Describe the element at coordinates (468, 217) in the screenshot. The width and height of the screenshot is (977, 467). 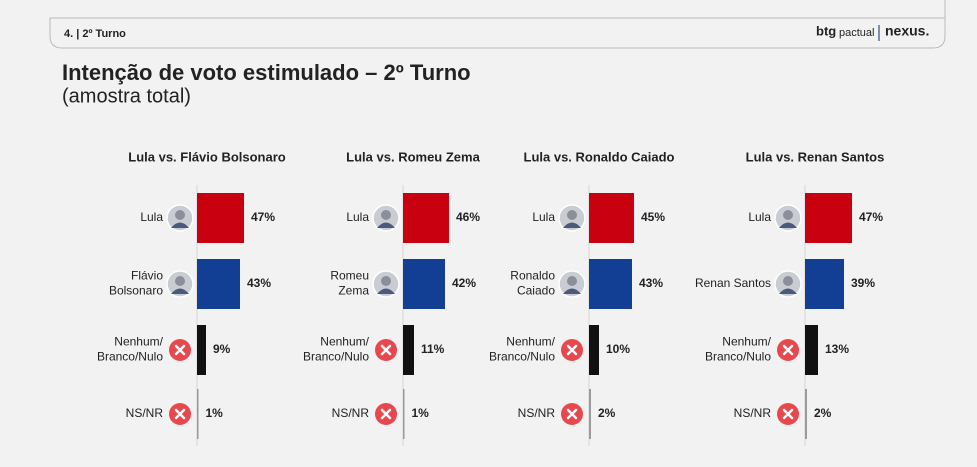
I see `value-label: 46%` at that location.